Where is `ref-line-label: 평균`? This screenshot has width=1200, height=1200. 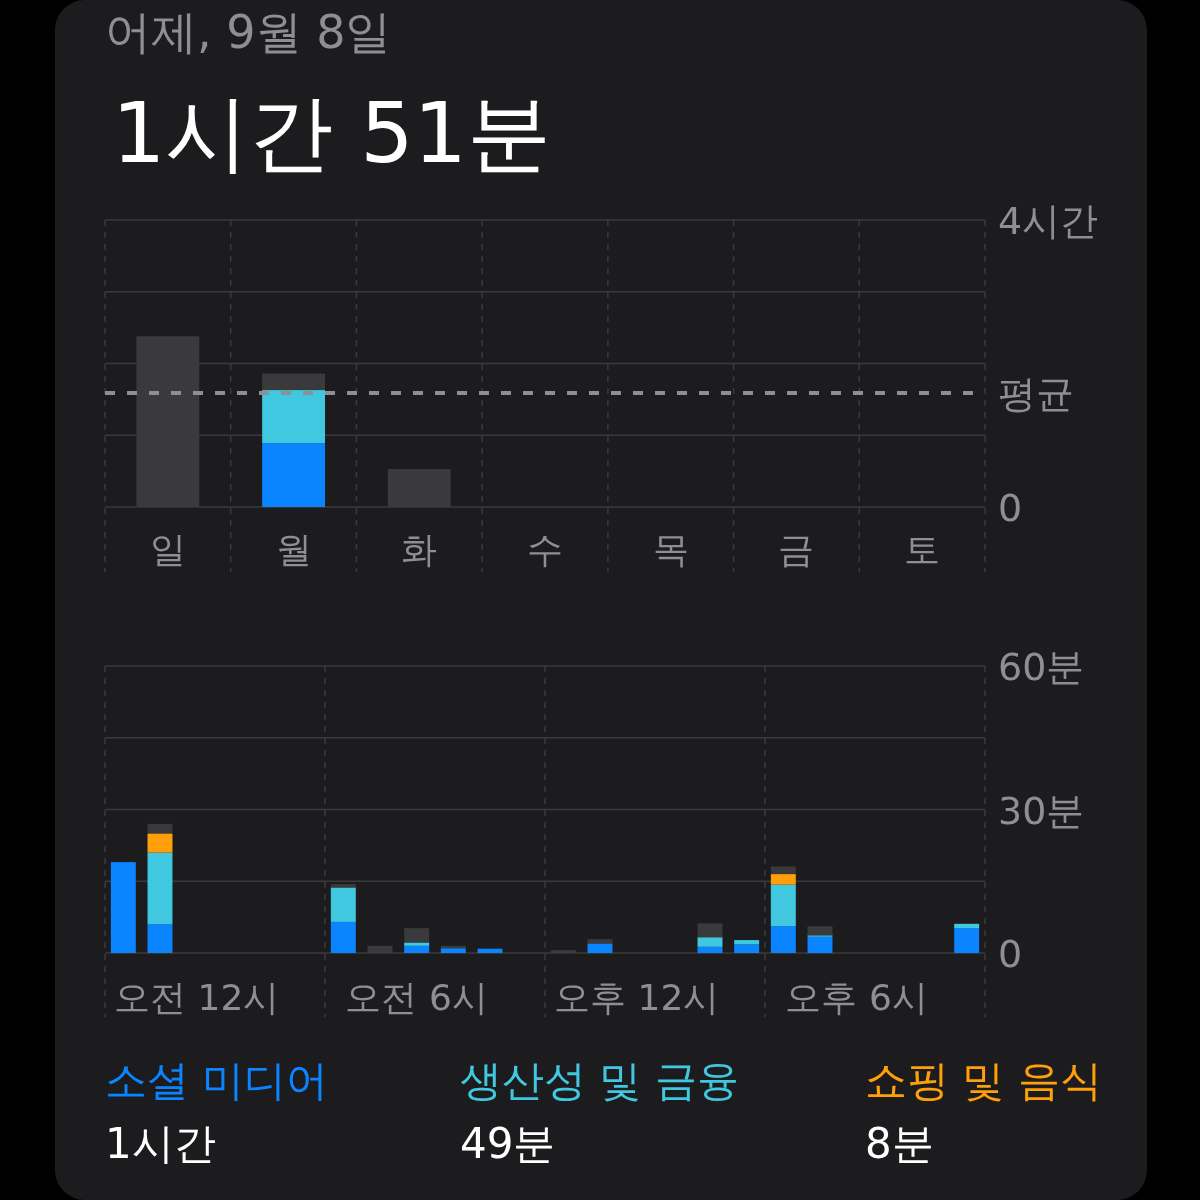 ref-line-label: 평균 is located at coordinates (1036, 393).